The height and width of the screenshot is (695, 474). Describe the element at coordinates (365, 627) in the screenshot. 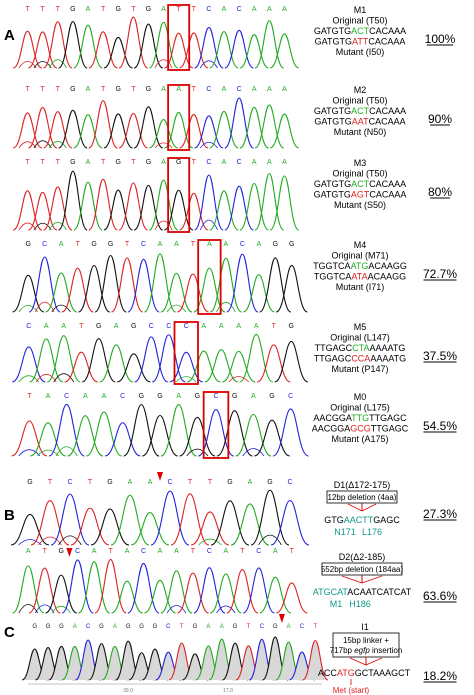

I see `insertion-name: I1` at that location.